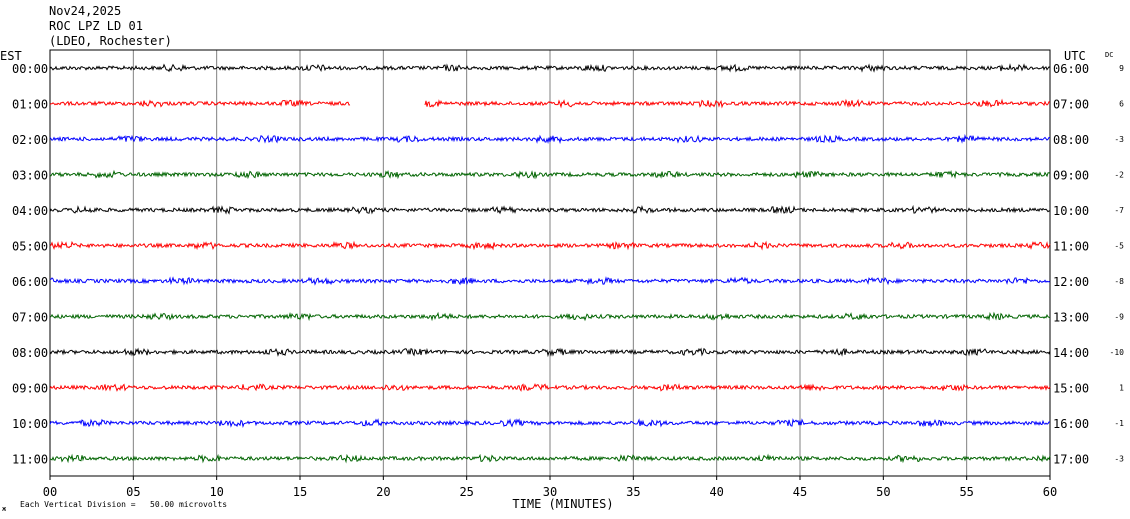  I want to click on x-tick-label: 40, so click(716, 492).